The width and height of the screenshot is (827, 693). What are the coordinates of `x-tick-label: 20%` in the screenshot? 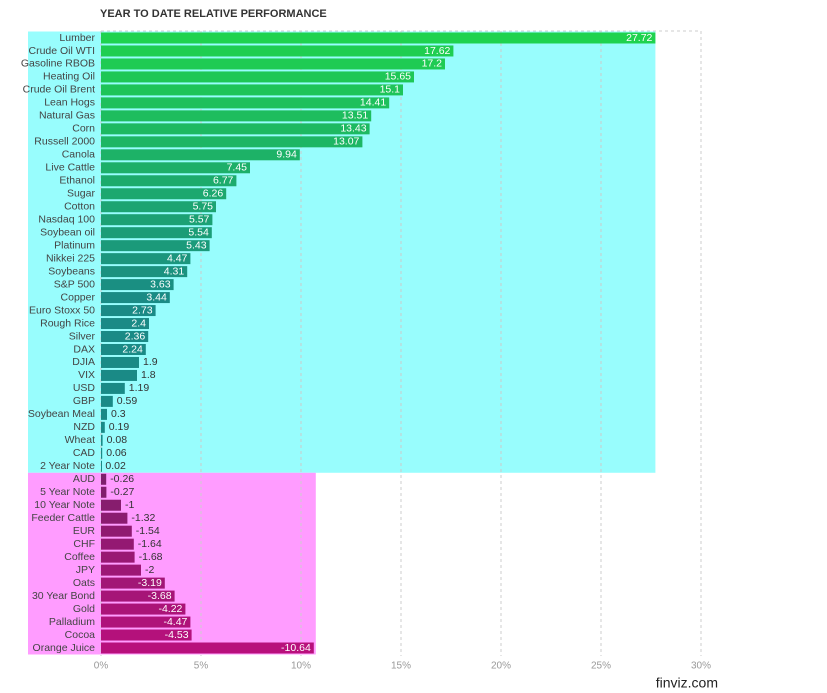 It's located at (501, 666).